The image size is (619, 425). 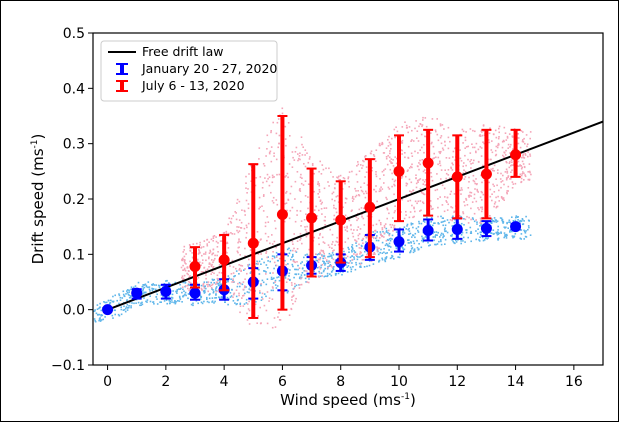 I want to click on legend-label-july: July 6 - 13, 2020, so click(x=193, y=85).